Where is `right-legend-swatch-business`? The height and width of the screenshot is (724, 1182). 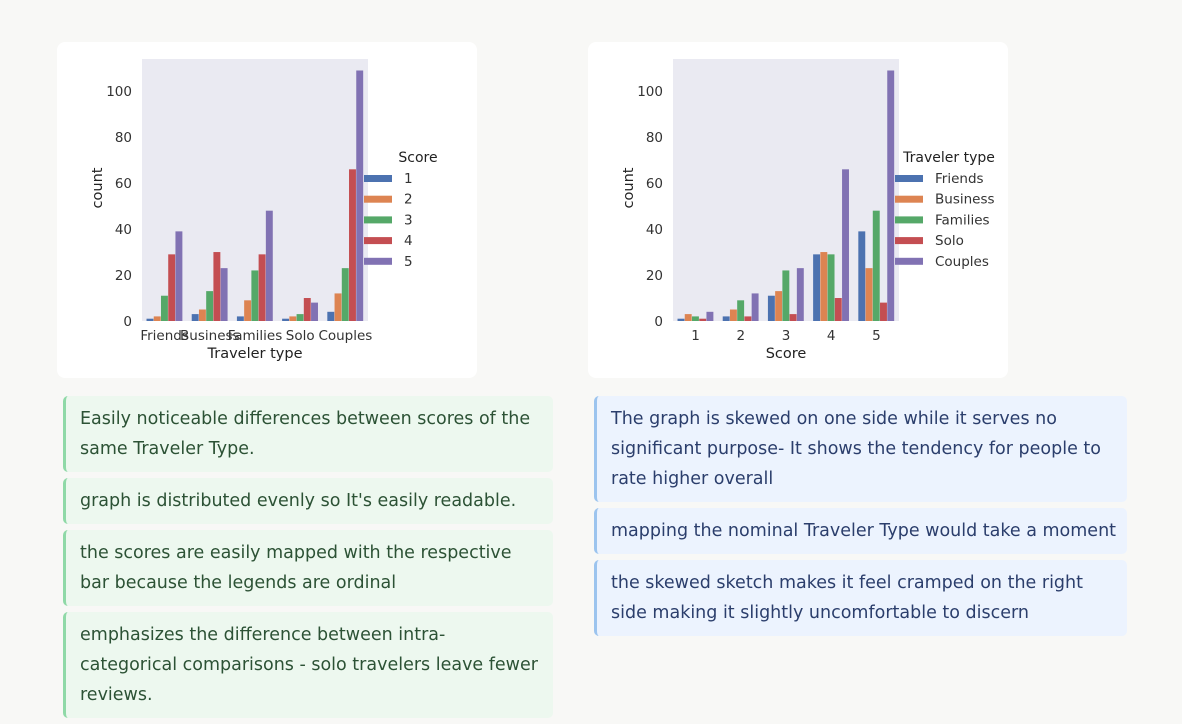 right-legend-swatch-business is located at coordinates (909, 199).